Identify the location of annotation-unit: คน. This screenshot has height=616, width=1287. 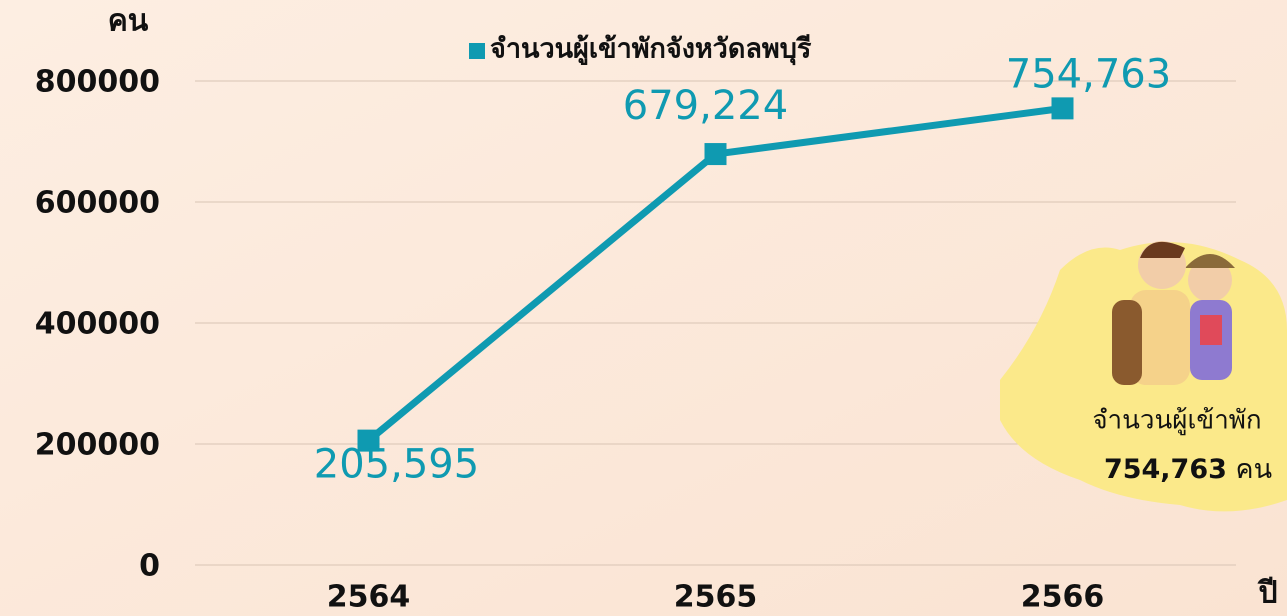
(1254, 469).